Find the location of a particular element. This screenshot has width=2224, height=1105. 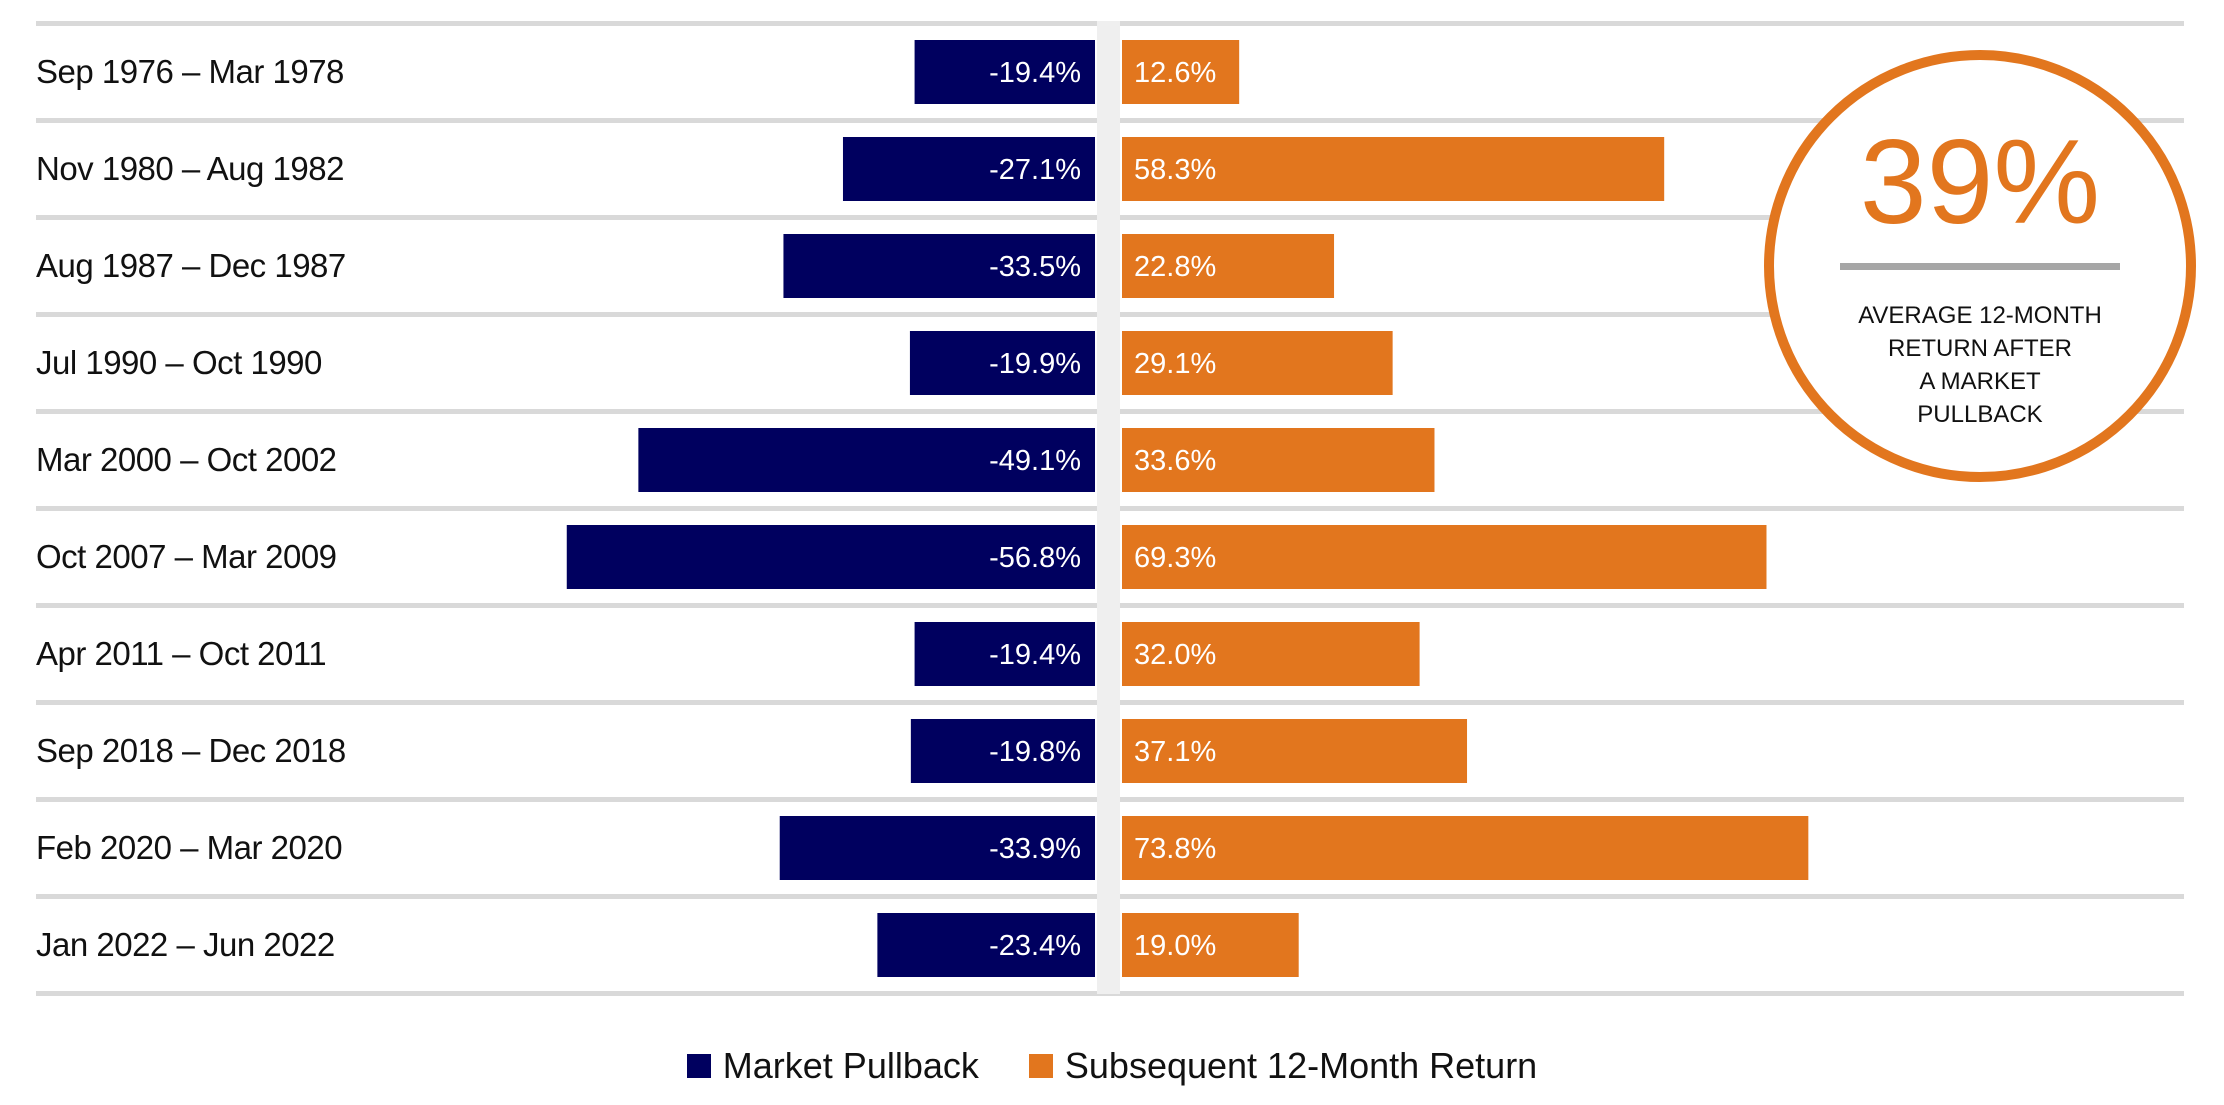

legend-item-market-pullback: Market Pullback is located at coordinates (832, 1066).